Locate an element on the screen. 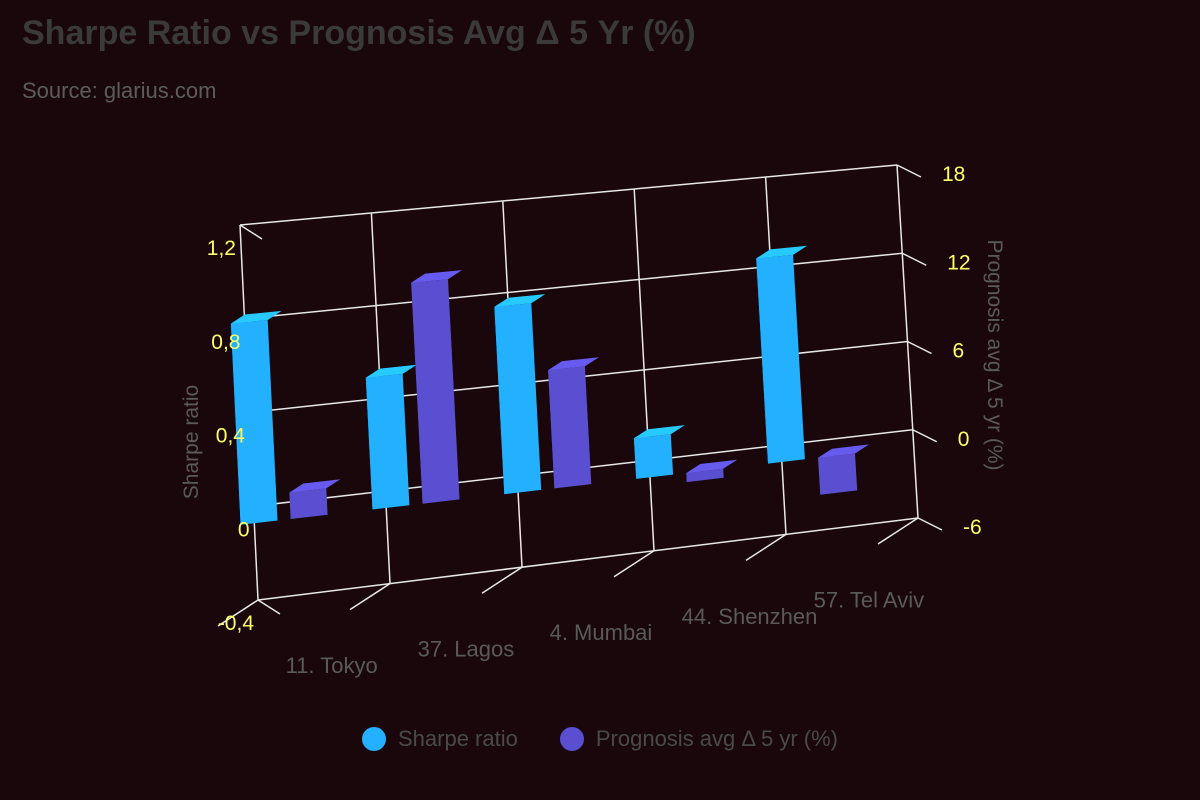 This screenshot has height=800, width=1200. left-tick-label: -0,4 is located at coordinates (236, 623).